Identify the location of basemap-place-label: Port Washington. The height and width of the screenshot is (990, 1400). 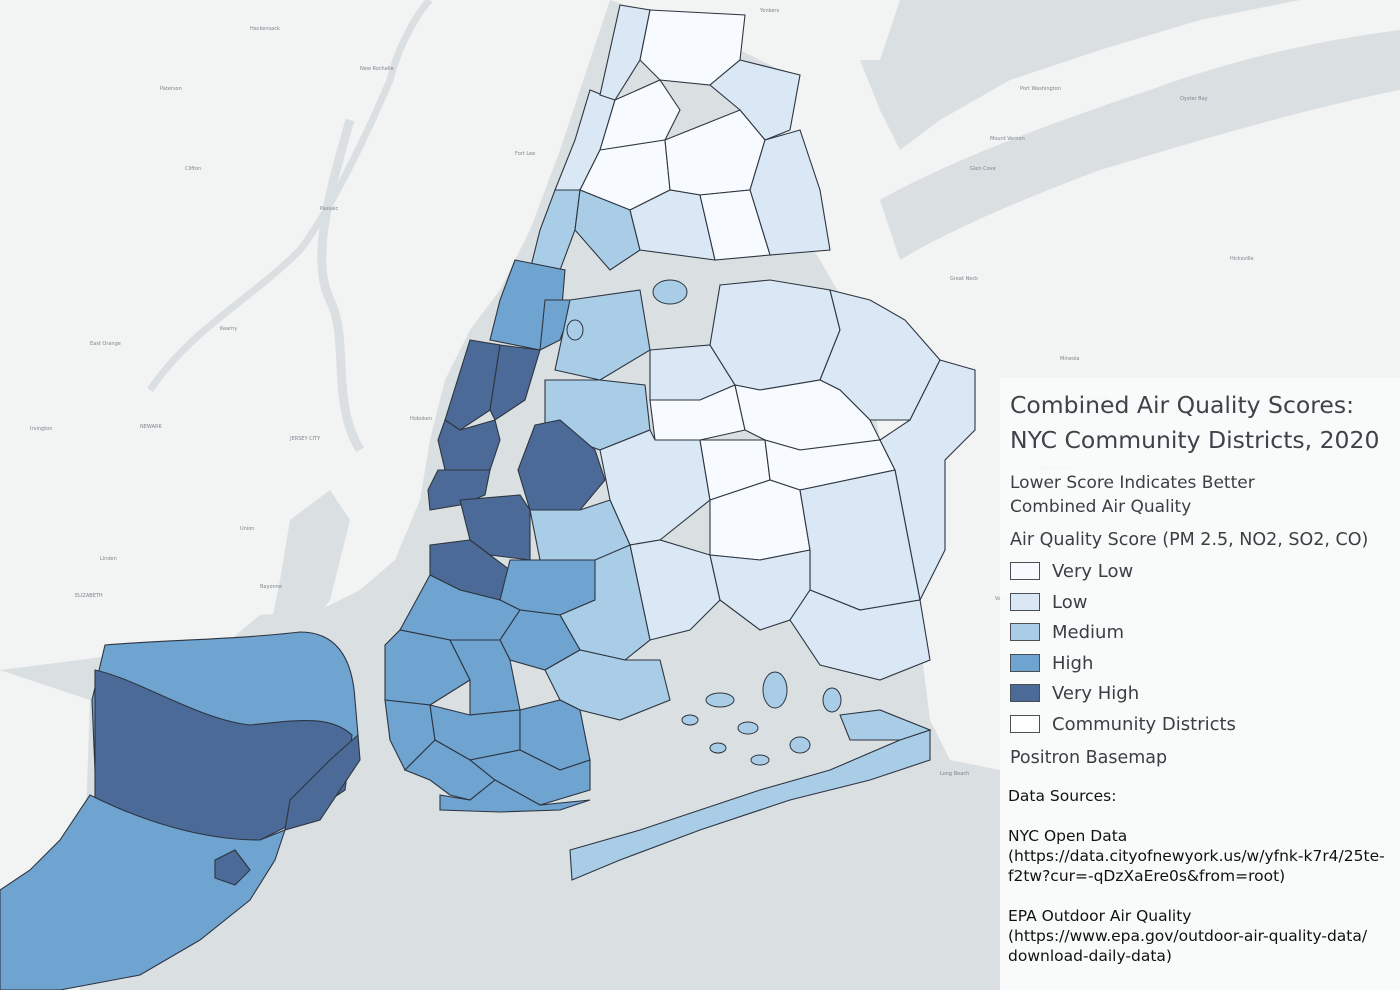
(1040, 89).